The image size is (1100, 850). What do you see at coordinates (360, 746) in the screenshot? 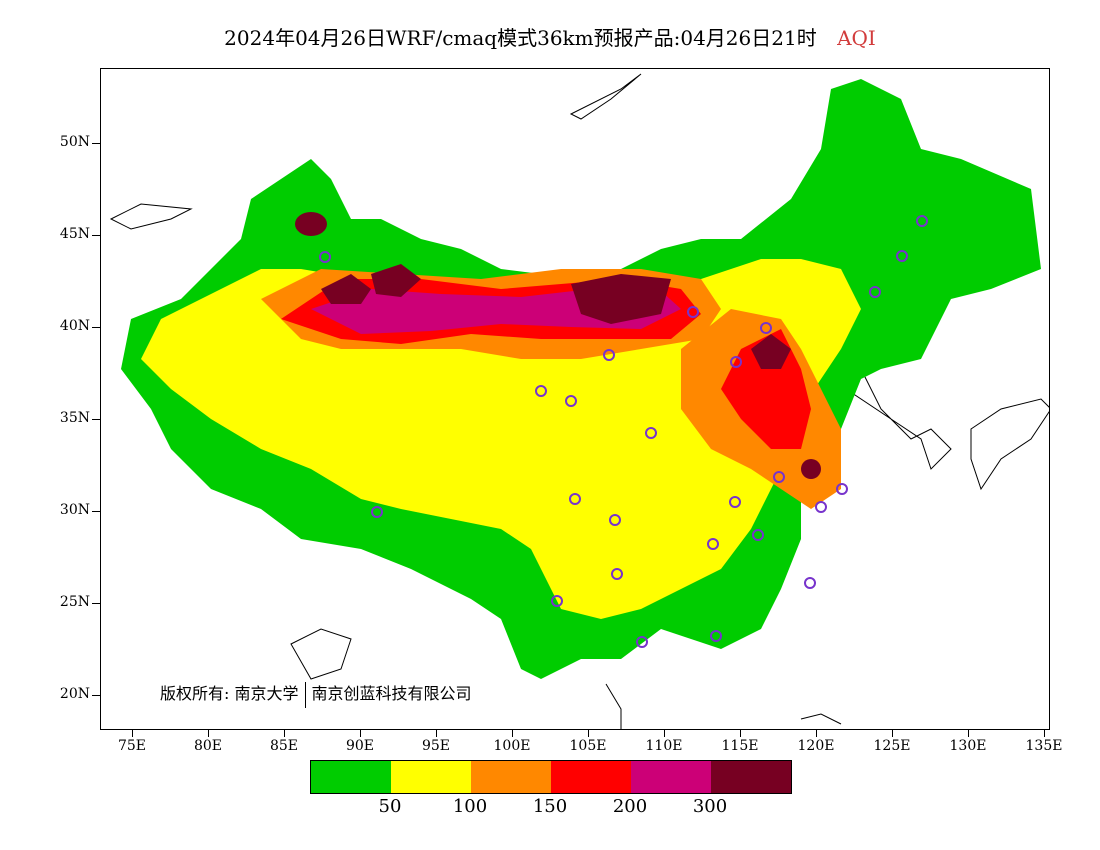
I see `x-tick-label: 90E` at bounding box center [360, 746].